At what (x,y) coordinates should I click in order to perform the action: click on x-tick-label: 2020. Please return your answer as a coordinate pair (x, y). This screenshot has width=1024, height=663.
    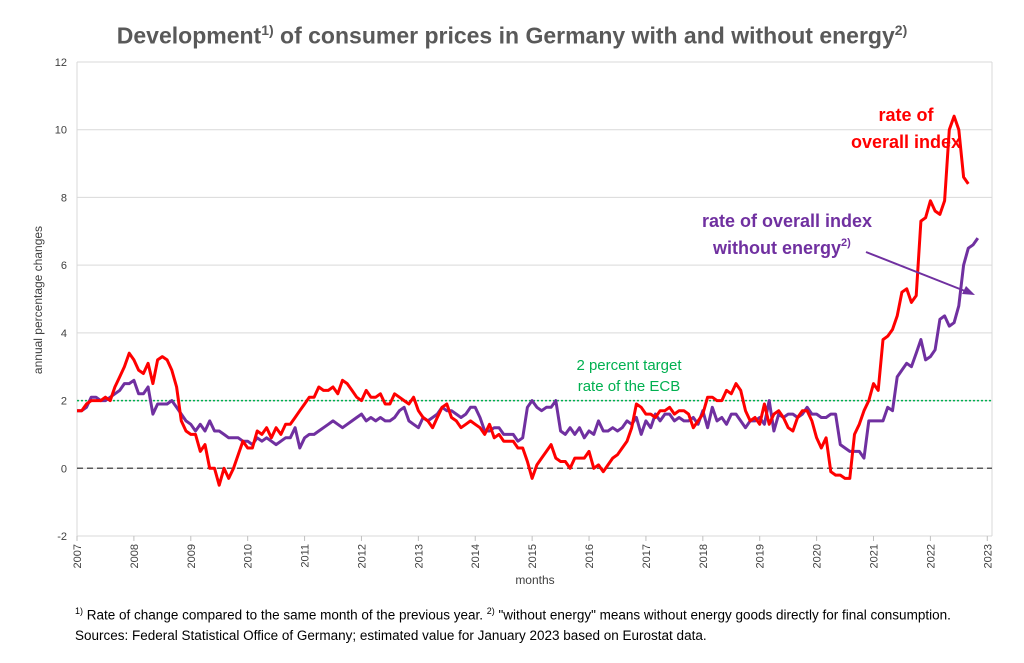
    Looking at the image, I should click on (818, 556).